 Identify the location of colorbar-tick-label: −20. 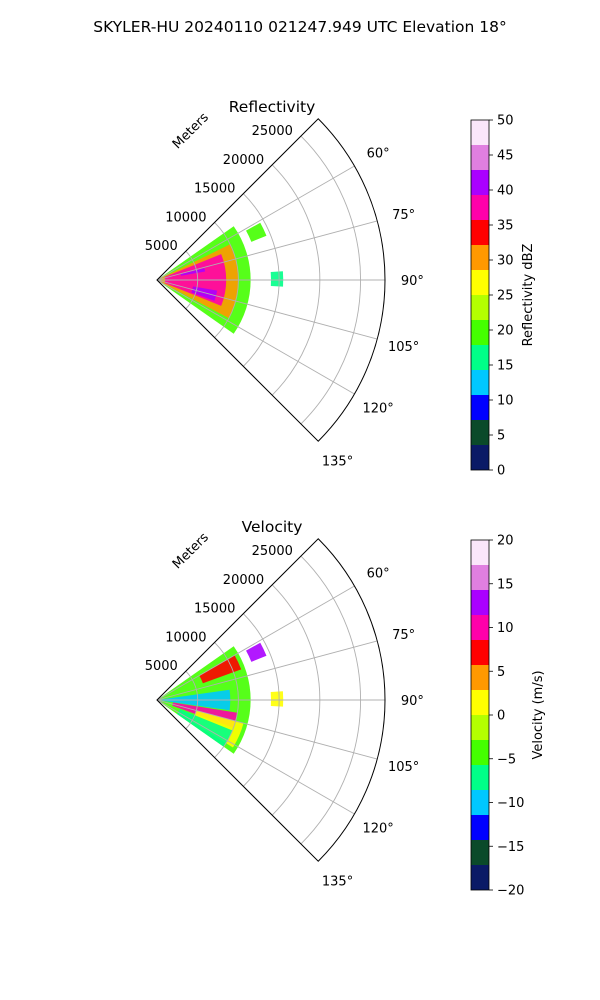
(510, 891).